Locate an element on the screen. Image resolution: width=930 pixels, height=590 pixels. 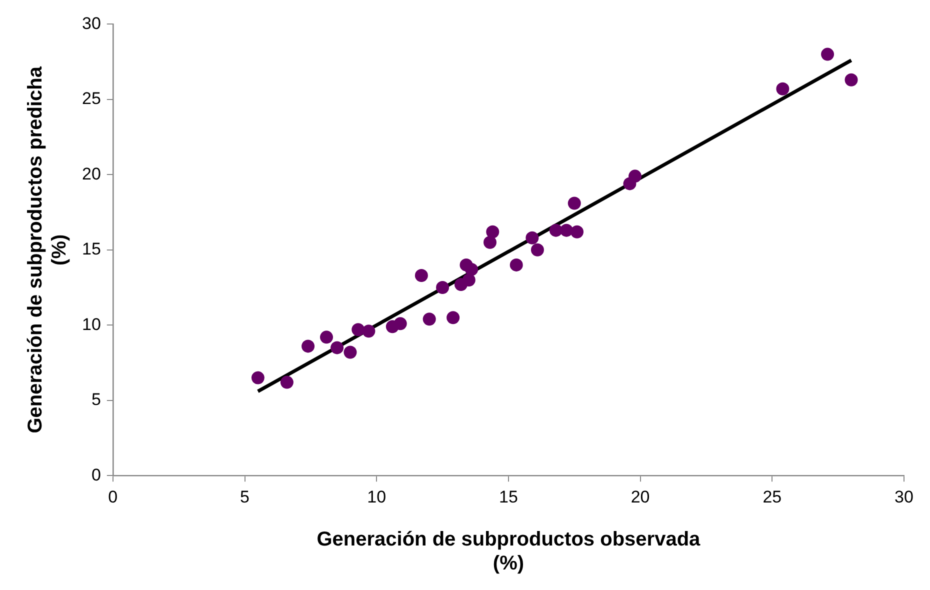
x-axis-title: Generación de subproductos observada (%) is located at coordinates (509, 551).